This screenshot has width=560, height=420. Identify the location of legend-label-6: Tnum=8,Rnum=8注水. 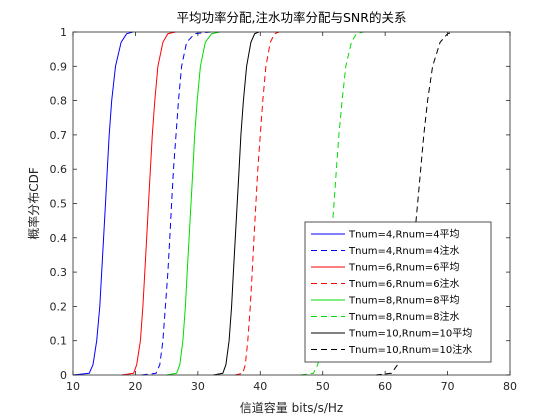
(404, 316).